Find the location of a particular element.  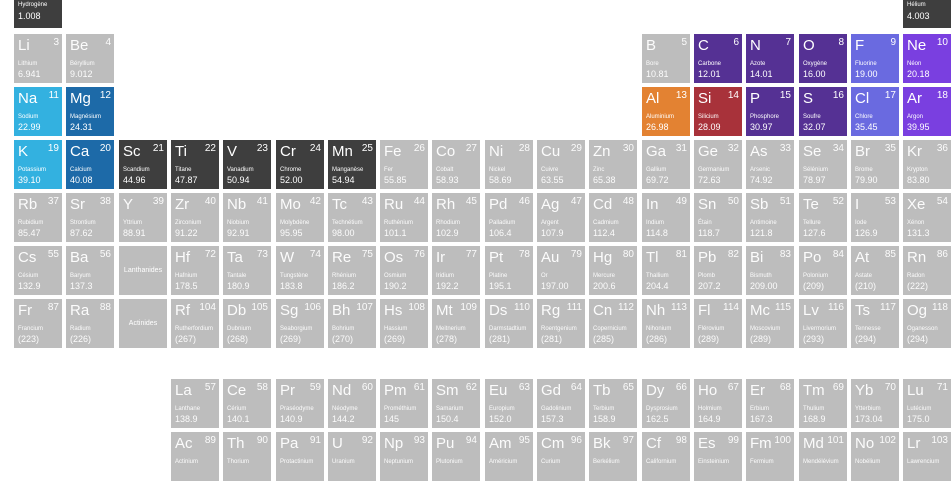

element-cell-os: Os 76 Osmium 190.2 is located at coordinates (404, 270).